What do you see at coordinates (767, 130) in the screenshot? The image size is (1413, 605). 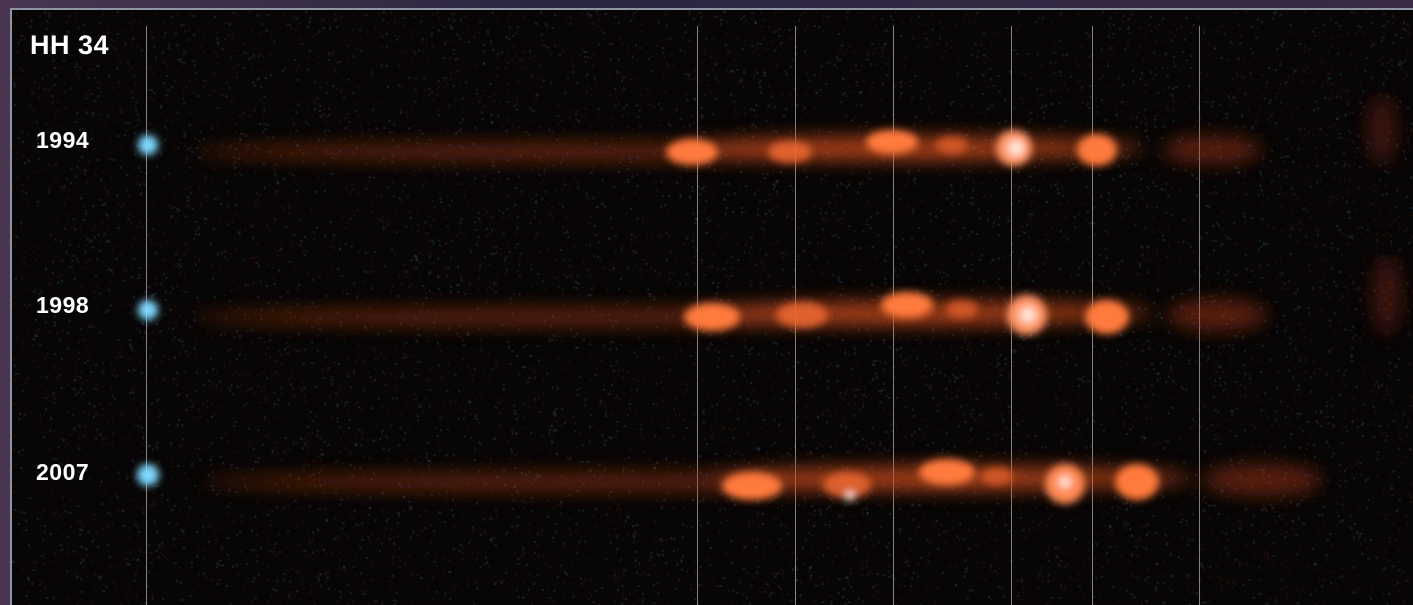 I see `jet-epoch-1994` at bounding box center [767, 130].